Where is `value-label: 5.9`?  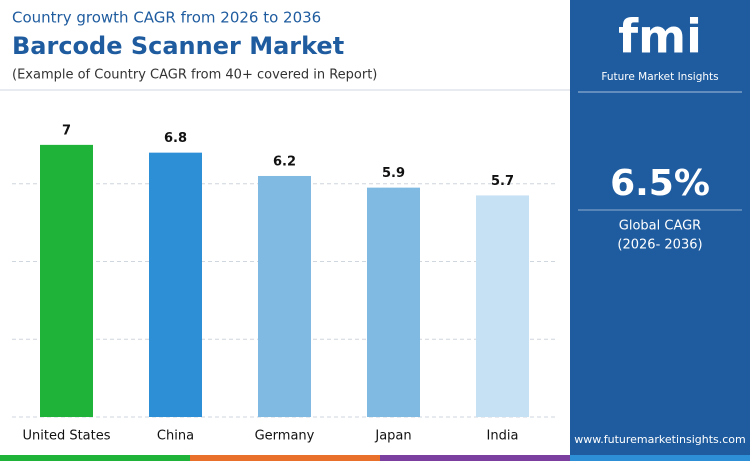
value-label: 5.9 is located at coordinates (393, 173).